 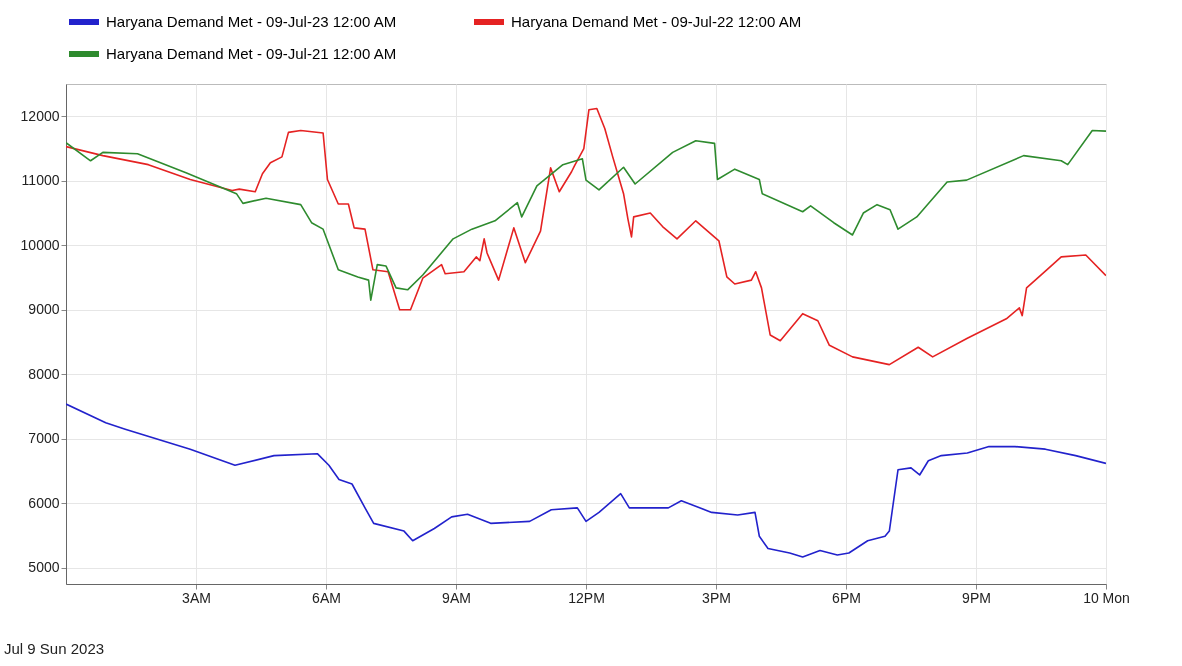 I want to click on x-tick-label: 3PM, so click(x=716, y=597).